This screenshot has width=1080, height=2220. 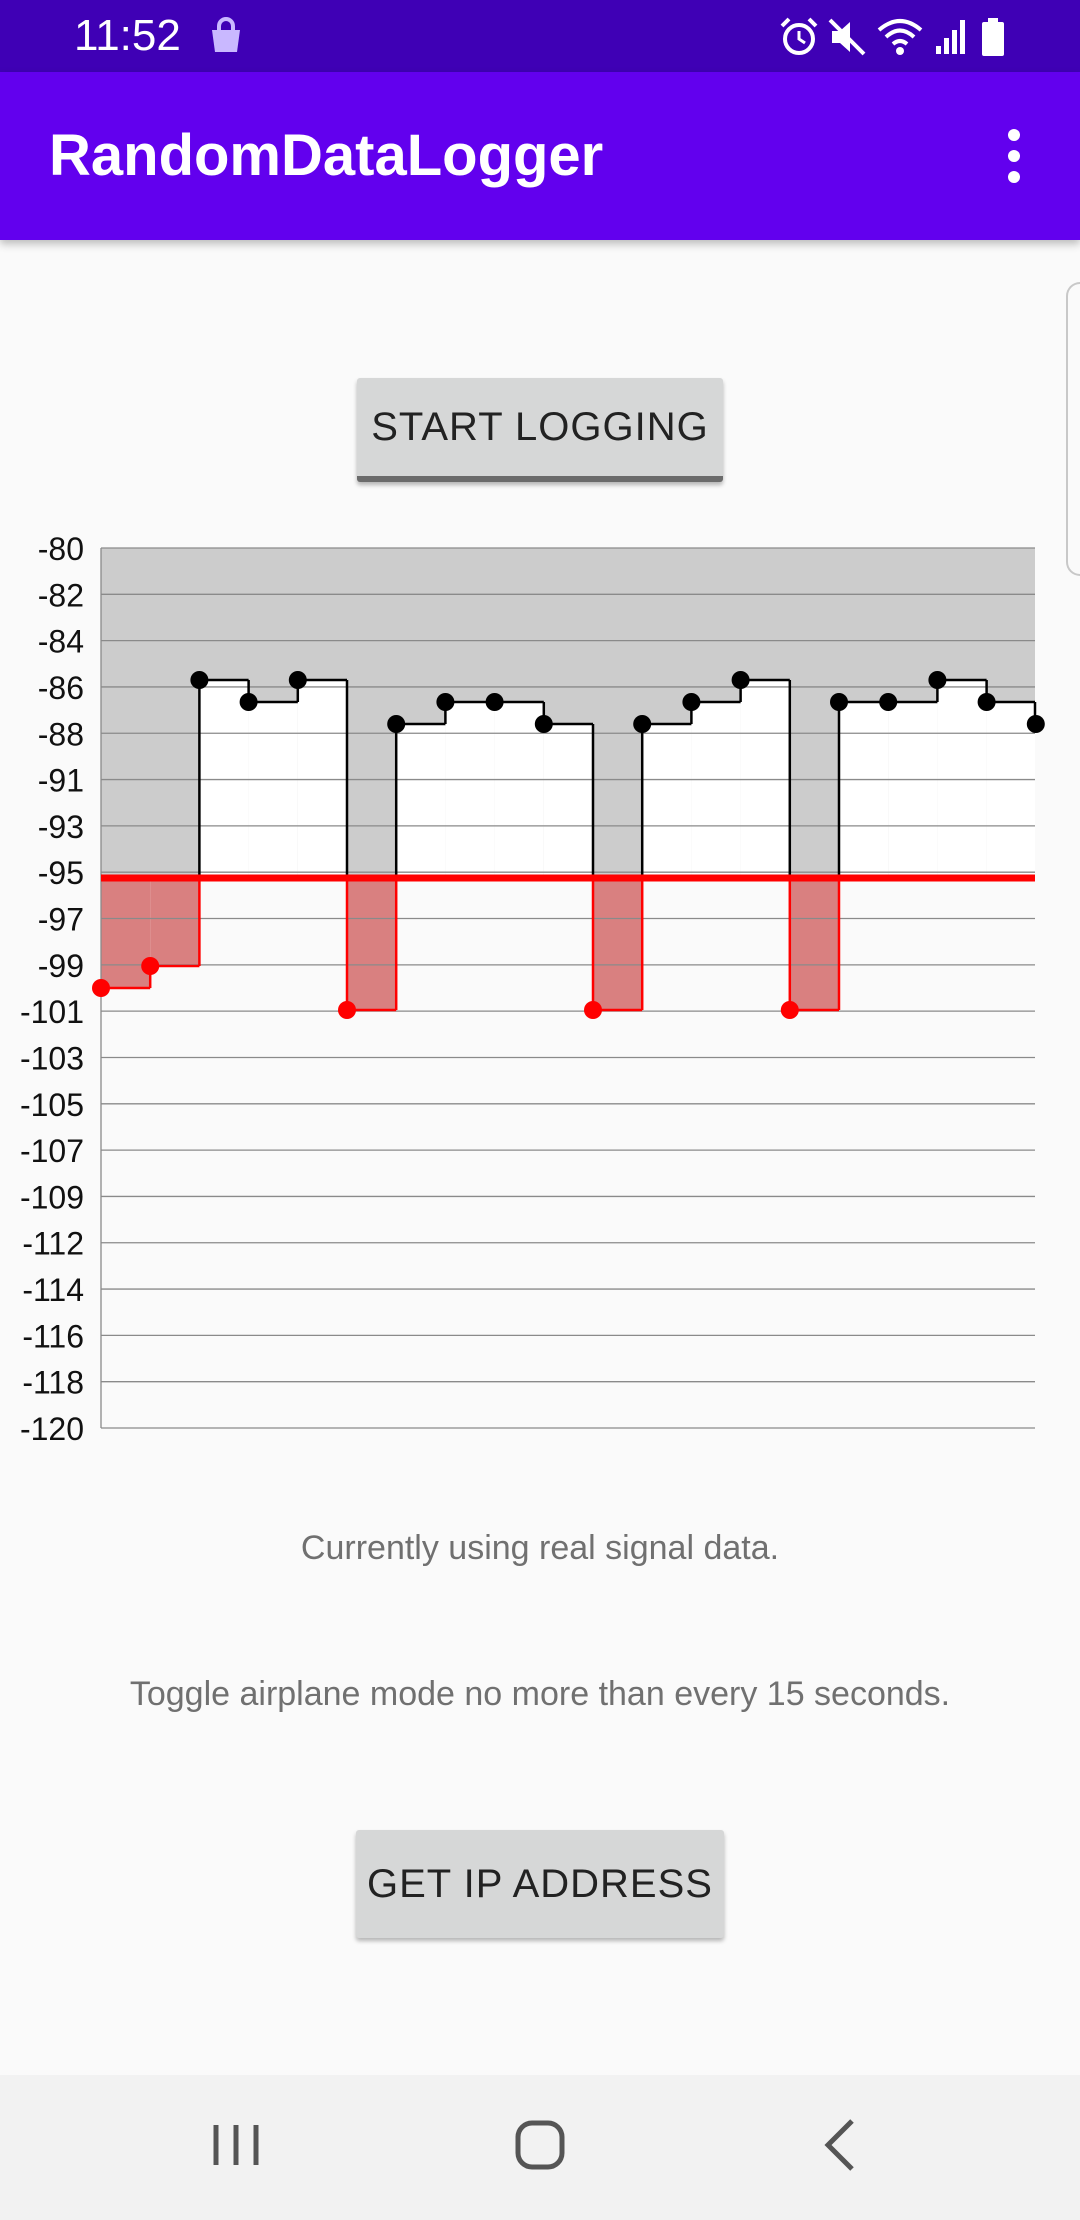 What do you see at coordinates (540, 1884) in the screenshot?
I see `get-ip-address-button: GET IP ADDRESS` at bounding box center [540, 1884].